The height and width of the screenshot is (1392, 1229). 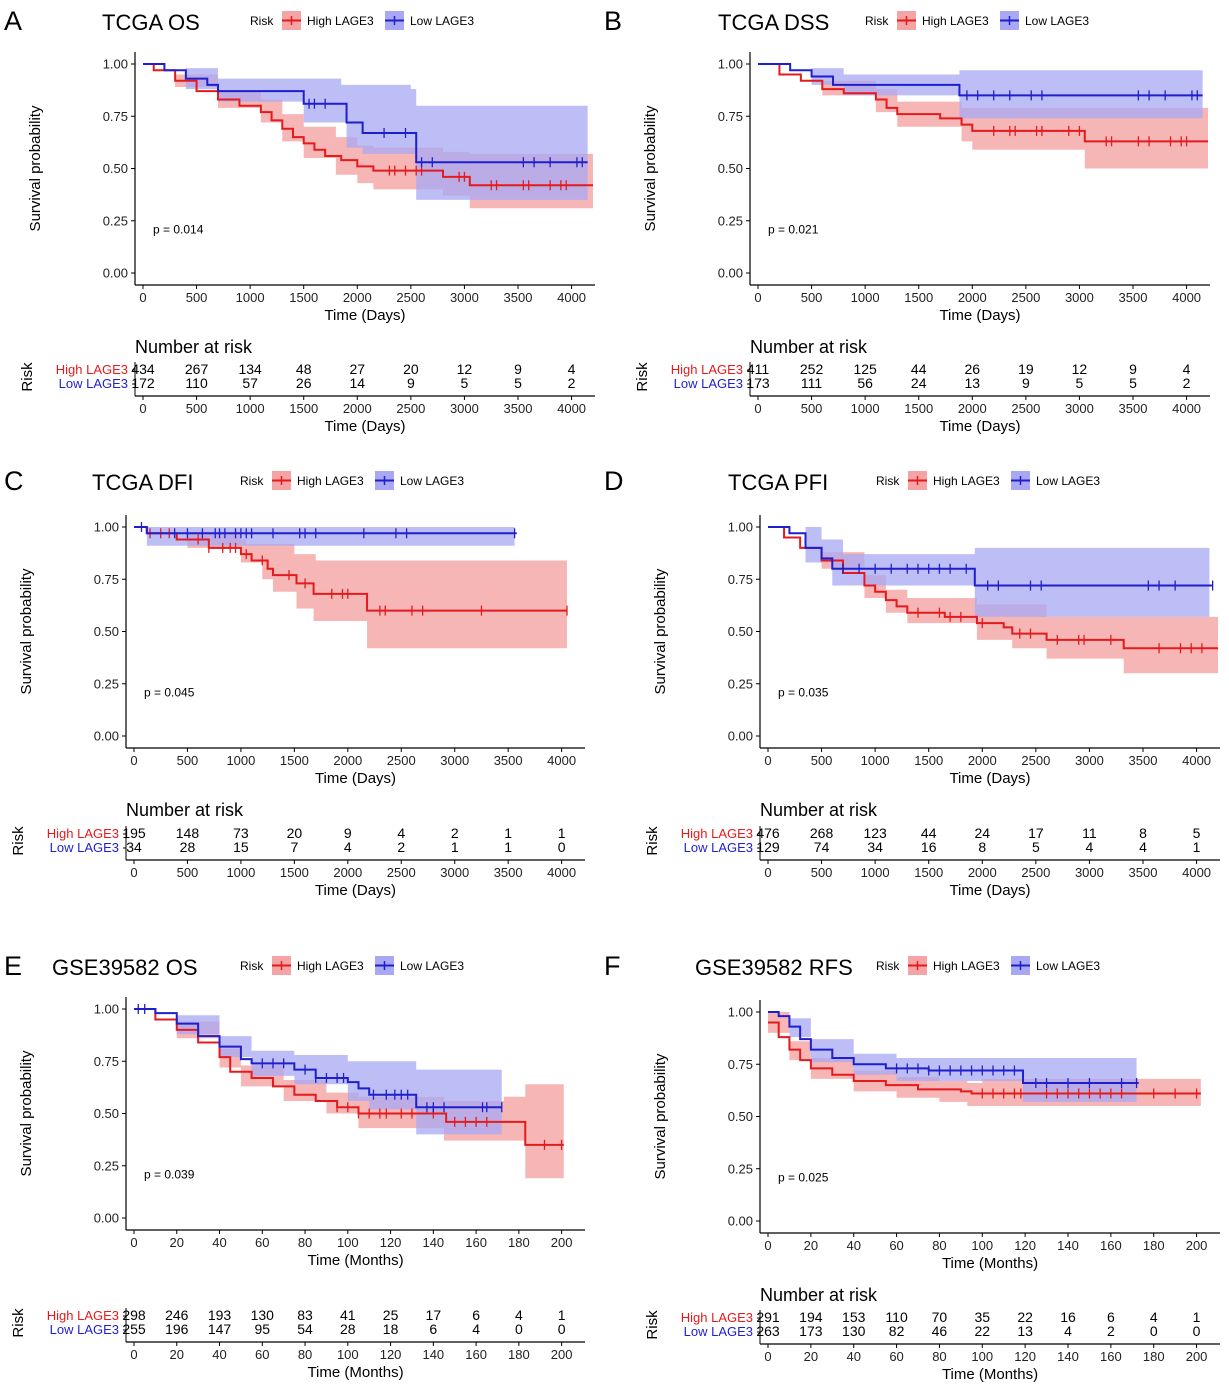 I want to click on risk-count-high: 17, so click(x=434, y=1315).